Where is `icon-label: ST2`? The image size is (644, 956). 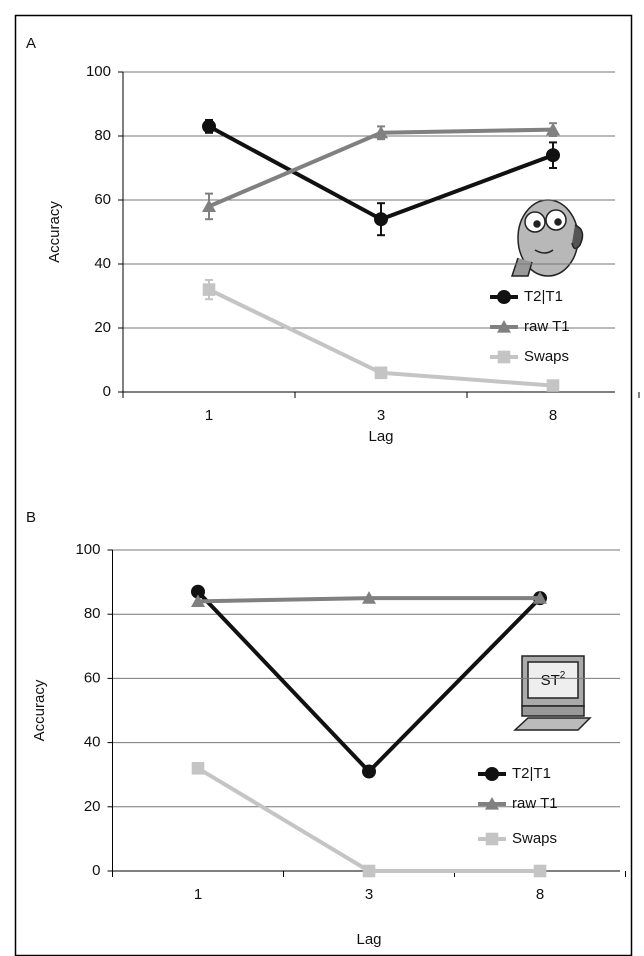 icon-label: ST2 is located at coordinates (553, 679).